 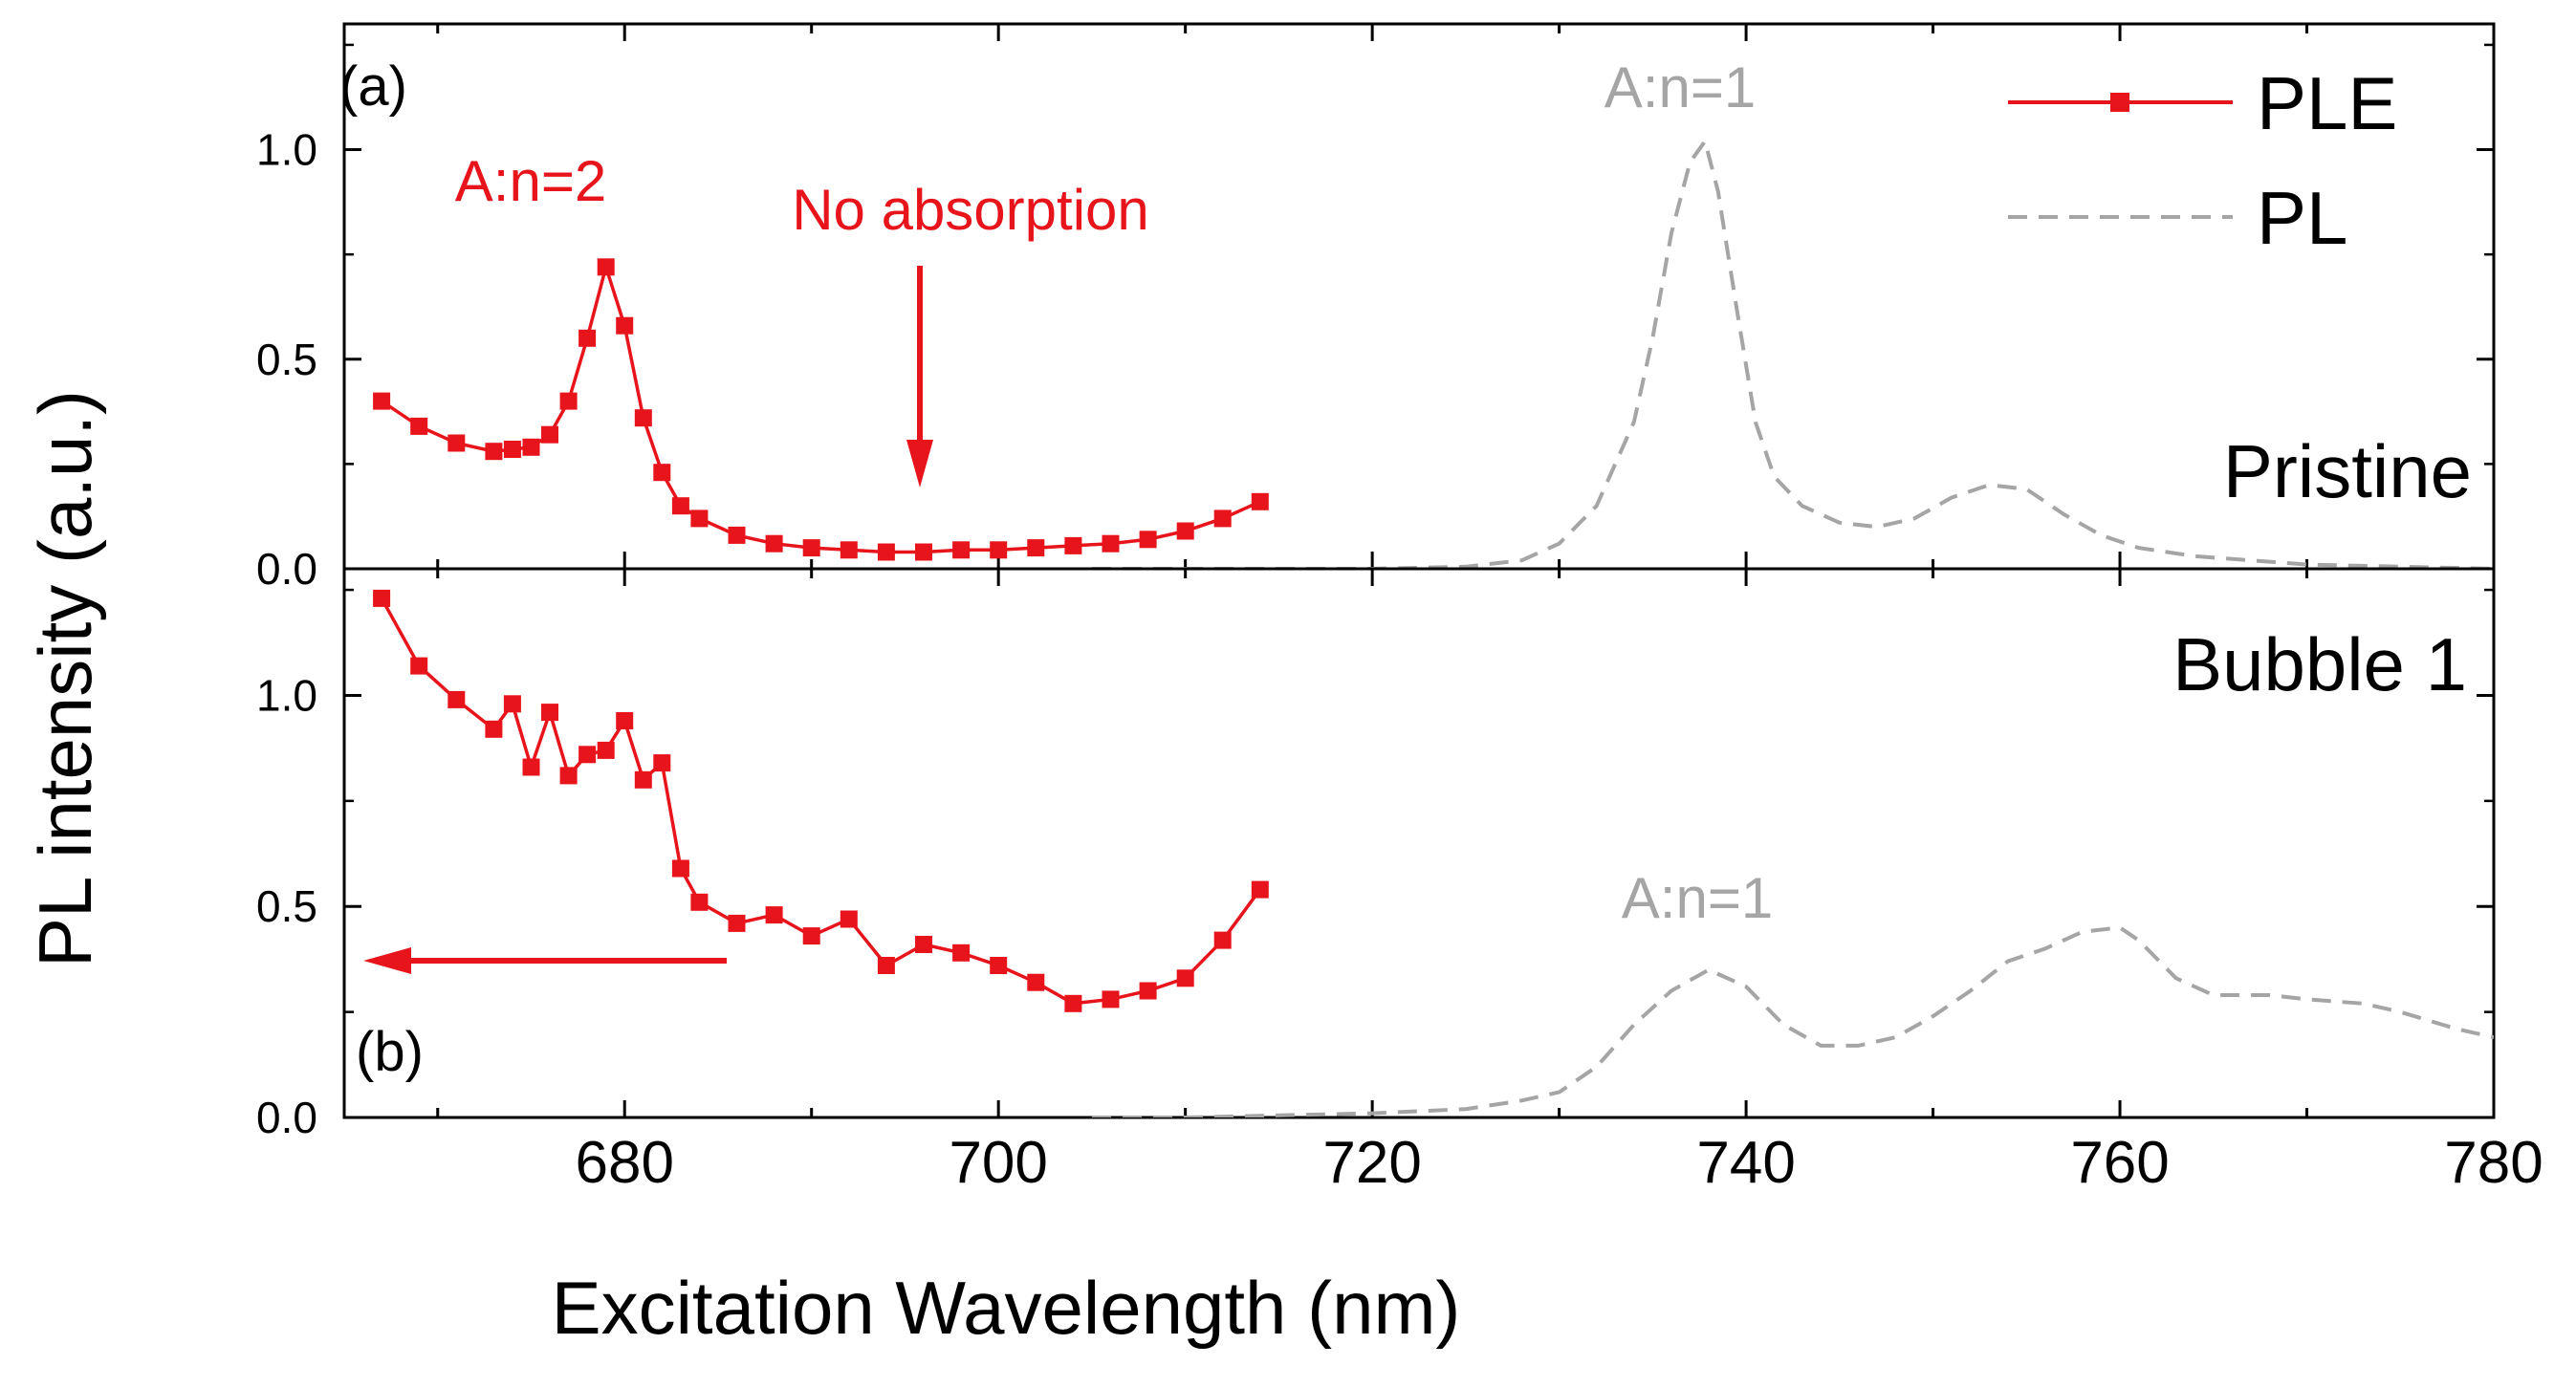 What do you see at coordinates (390, 1052) in the screenshot?
I see `panel-b-tag: (b)` at bounding box center [390, 1052].